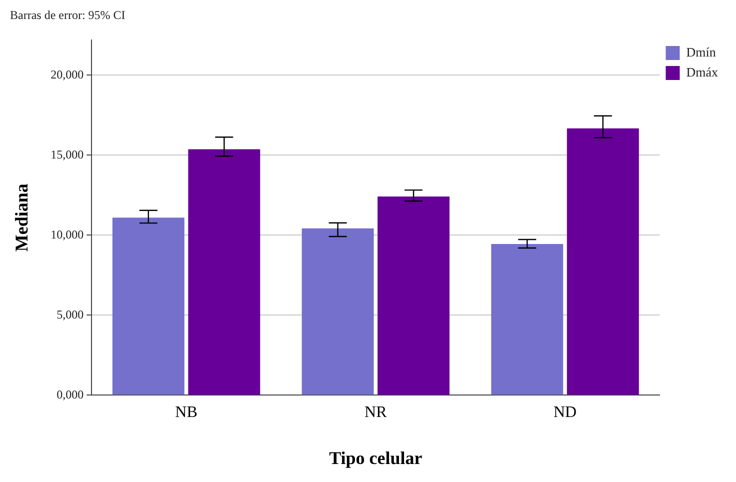  I want to click on x-tick-label: NR, so click(376, 413).